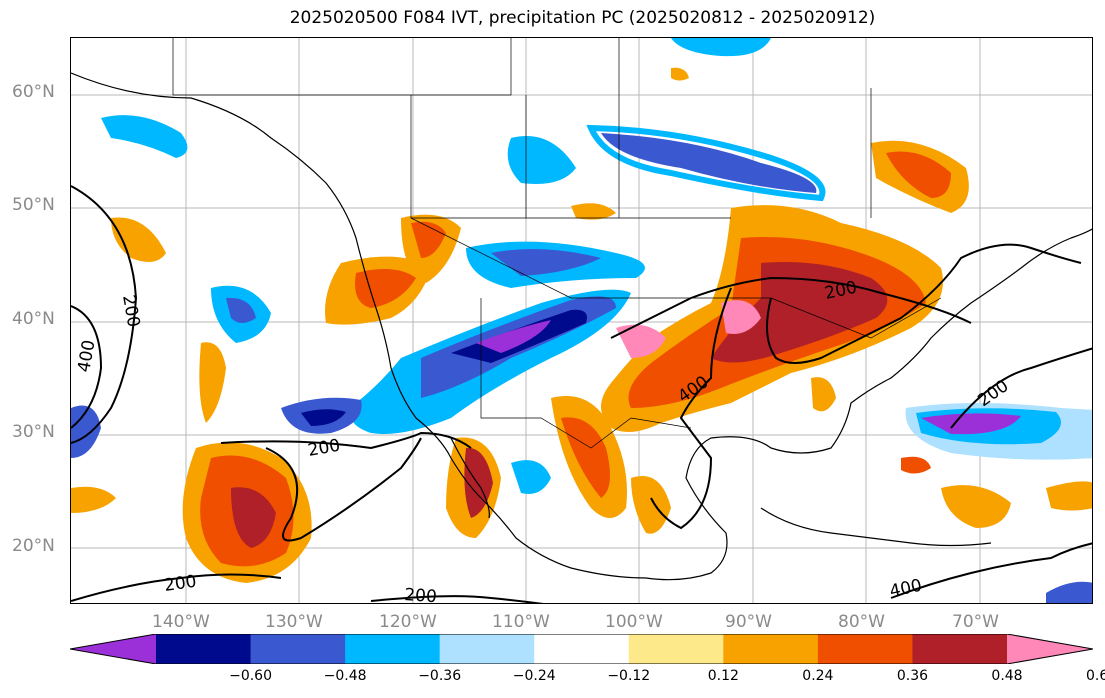 This screenshot has height=698, width=1105. What do you see at coordinates (294, 622) in the screenshot?
I see `lon-label-130w: 130°W` at bounding box center [294, 622].